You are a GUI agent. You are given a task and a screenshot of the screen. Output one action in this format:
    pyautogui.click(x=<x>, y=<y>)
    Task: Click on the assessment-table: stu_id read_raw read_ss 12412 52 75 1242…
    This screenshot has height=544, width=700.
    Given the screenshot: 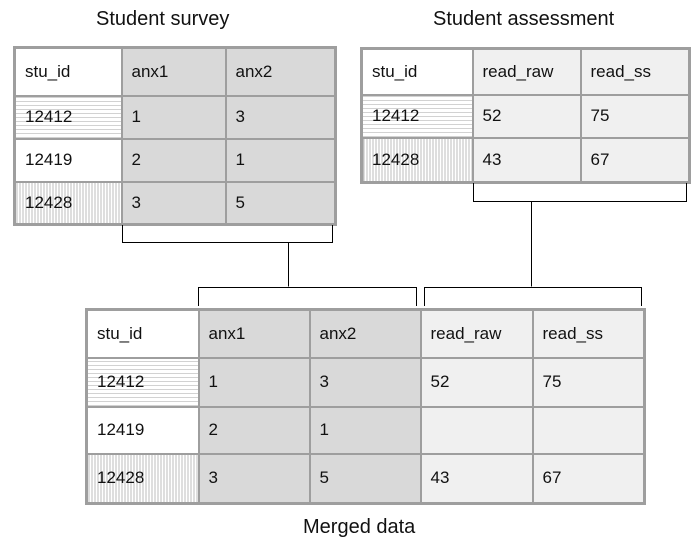 What is the action you would take?
    pyautogui.click(x=525, y=115)
    